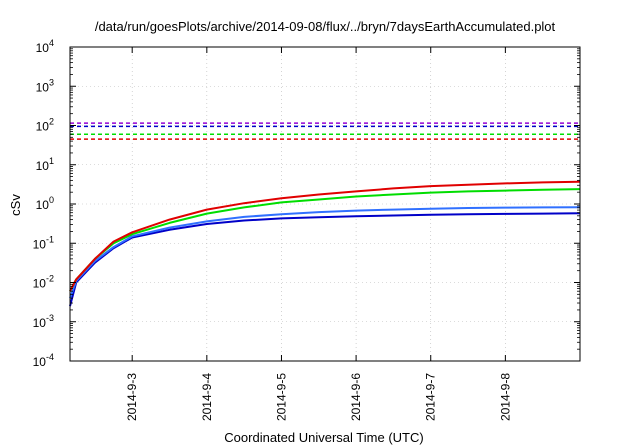 The image size is (640, 448). What do you see at coordinates (323, 437) in the screenshot?
I see `x-axis-label: Coordinated Universal Time (UTC)` at bounding box center [323, 437].